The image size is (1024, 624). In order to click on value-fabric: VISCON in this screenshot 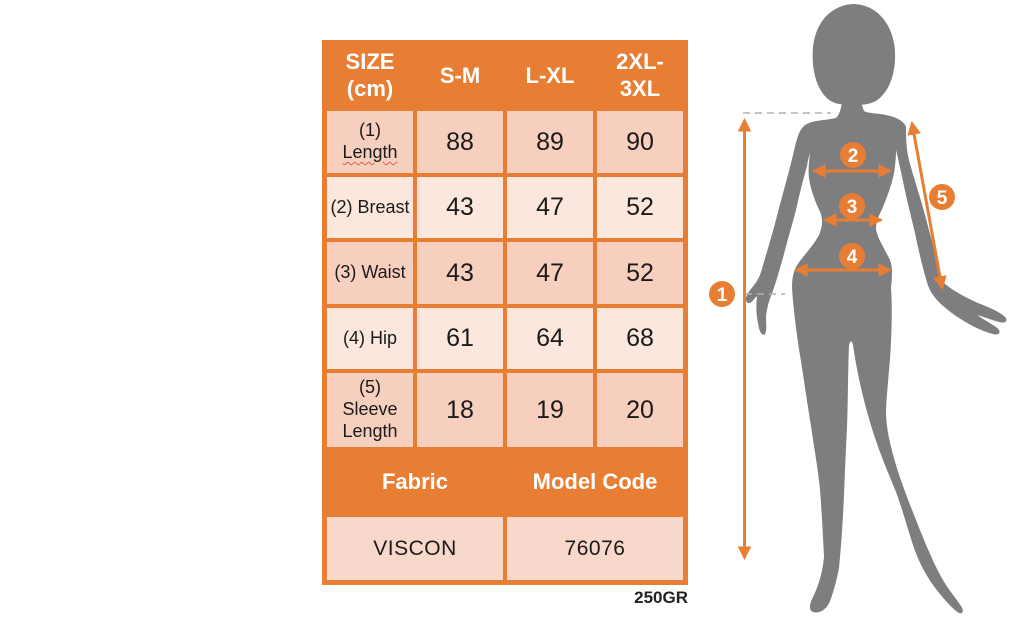, I will do `click(415, 548)`.